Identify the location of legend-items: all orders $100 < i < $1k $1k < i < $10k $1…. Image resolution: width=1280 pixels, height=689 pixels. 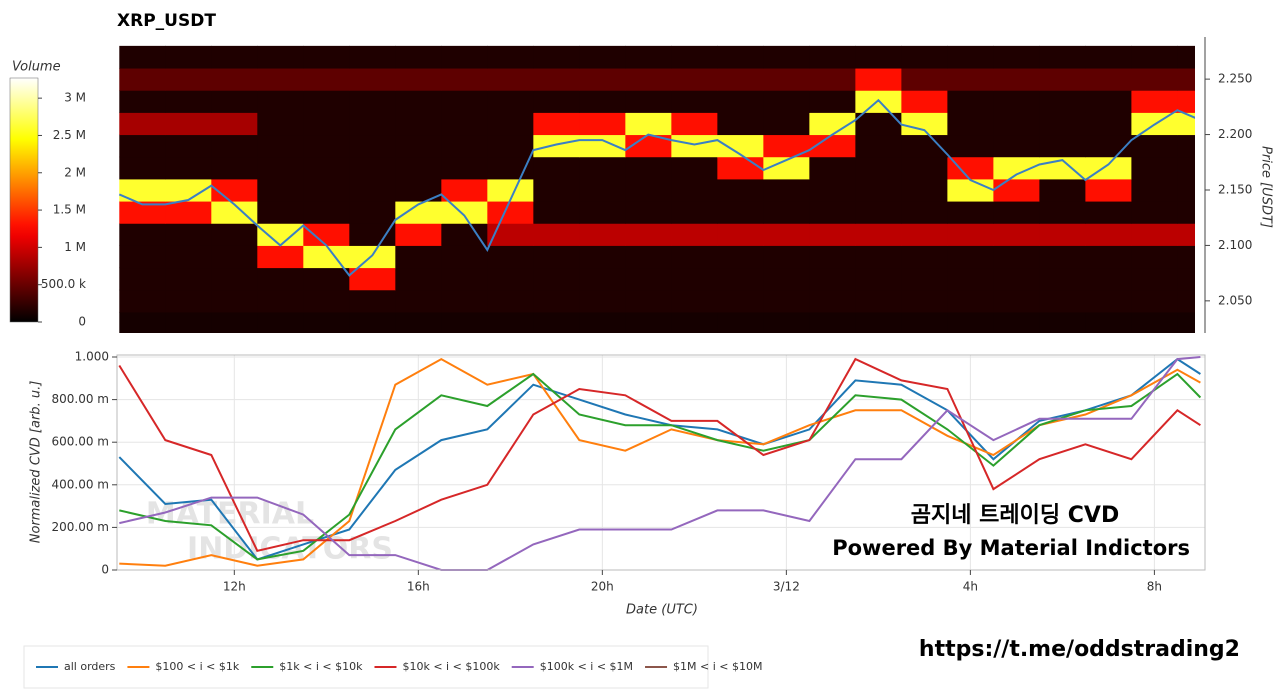
(399, 666).